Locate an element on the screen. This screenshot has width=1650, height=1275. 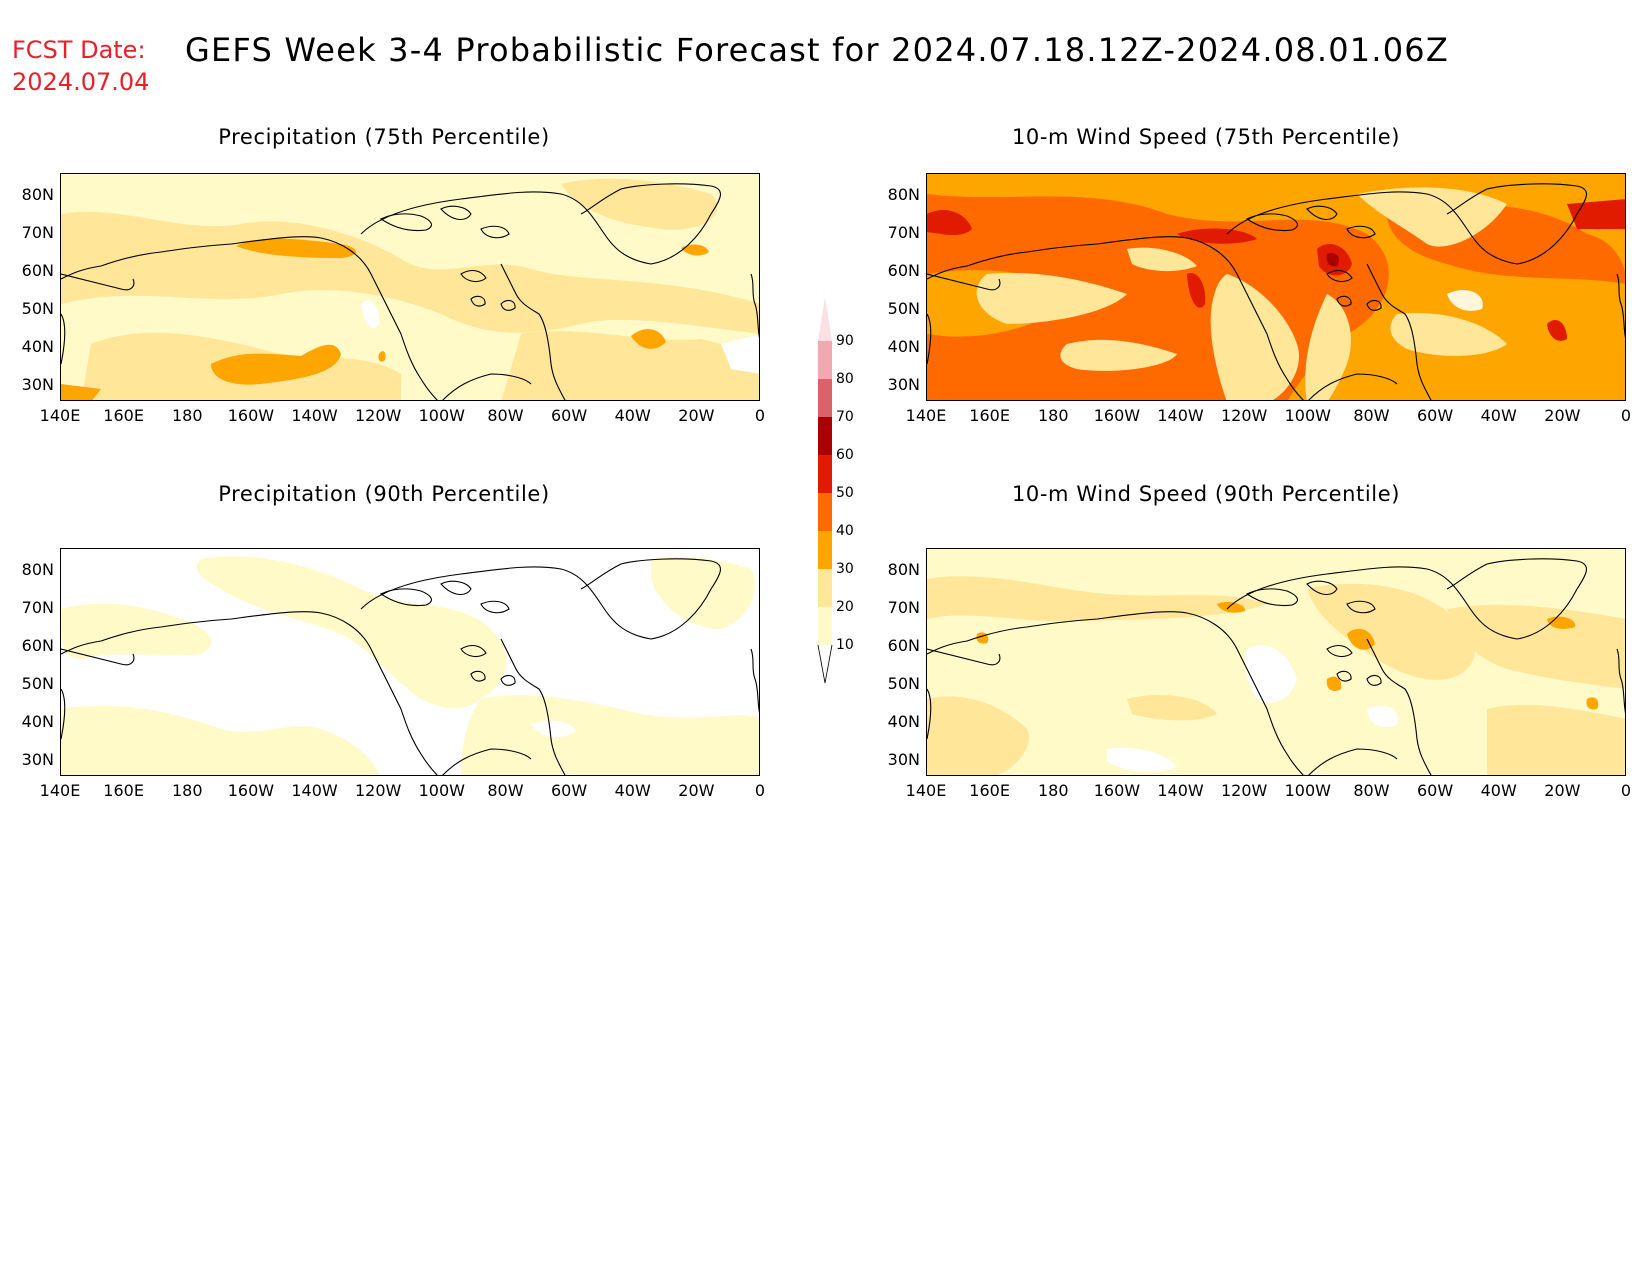
colorbar-tick-label: 20 is located at coordinates (845, 607).